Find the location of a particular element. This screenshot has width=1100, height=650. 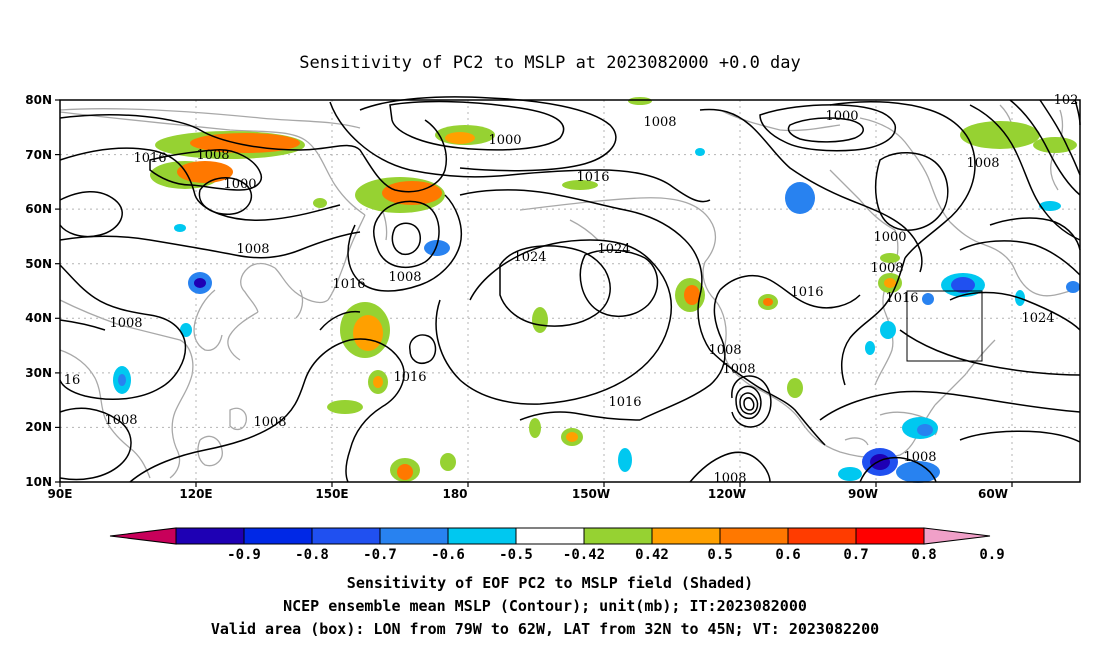

colorbar-low-triangle is located at coordinates (143, 536).